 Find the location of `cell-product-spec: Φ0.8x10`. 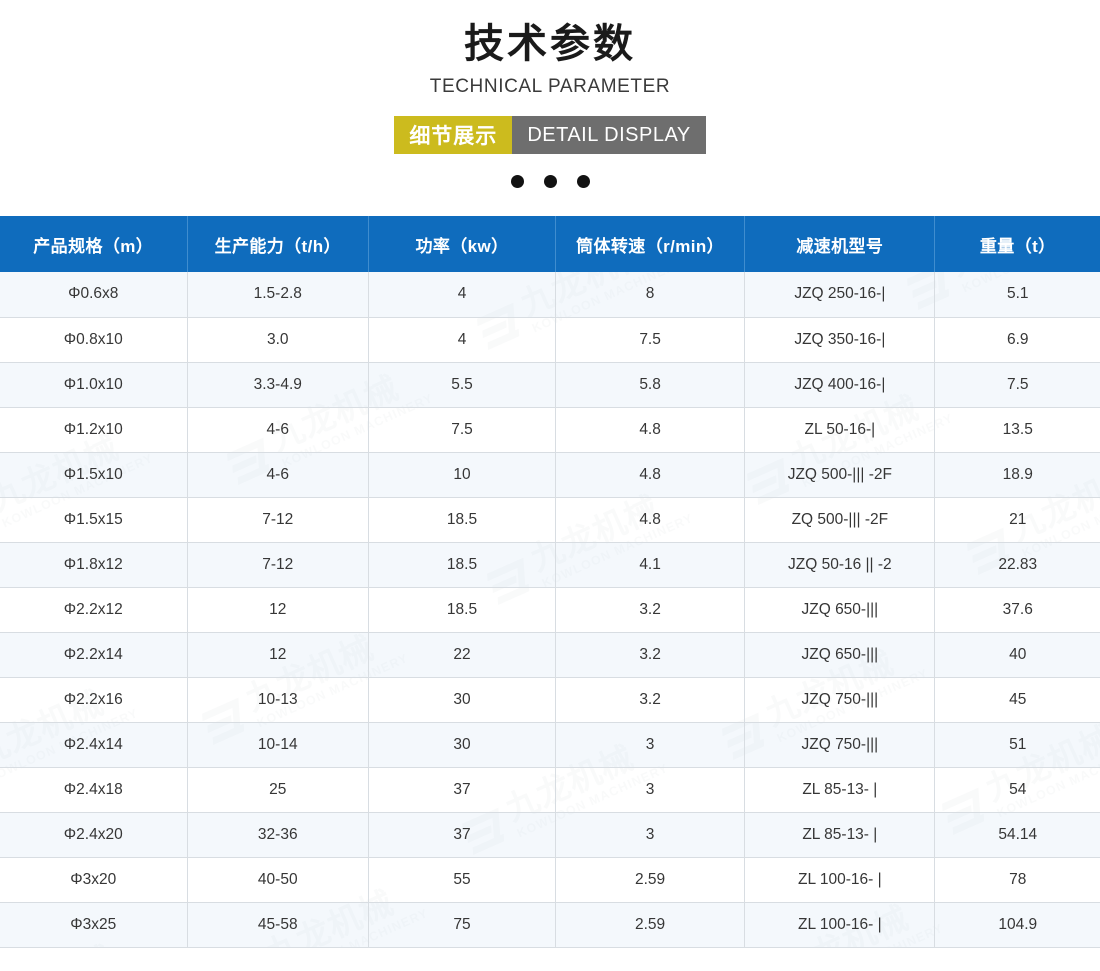

cell-product-spec: Φ0.8x10 is located at coordinates (94, 340).